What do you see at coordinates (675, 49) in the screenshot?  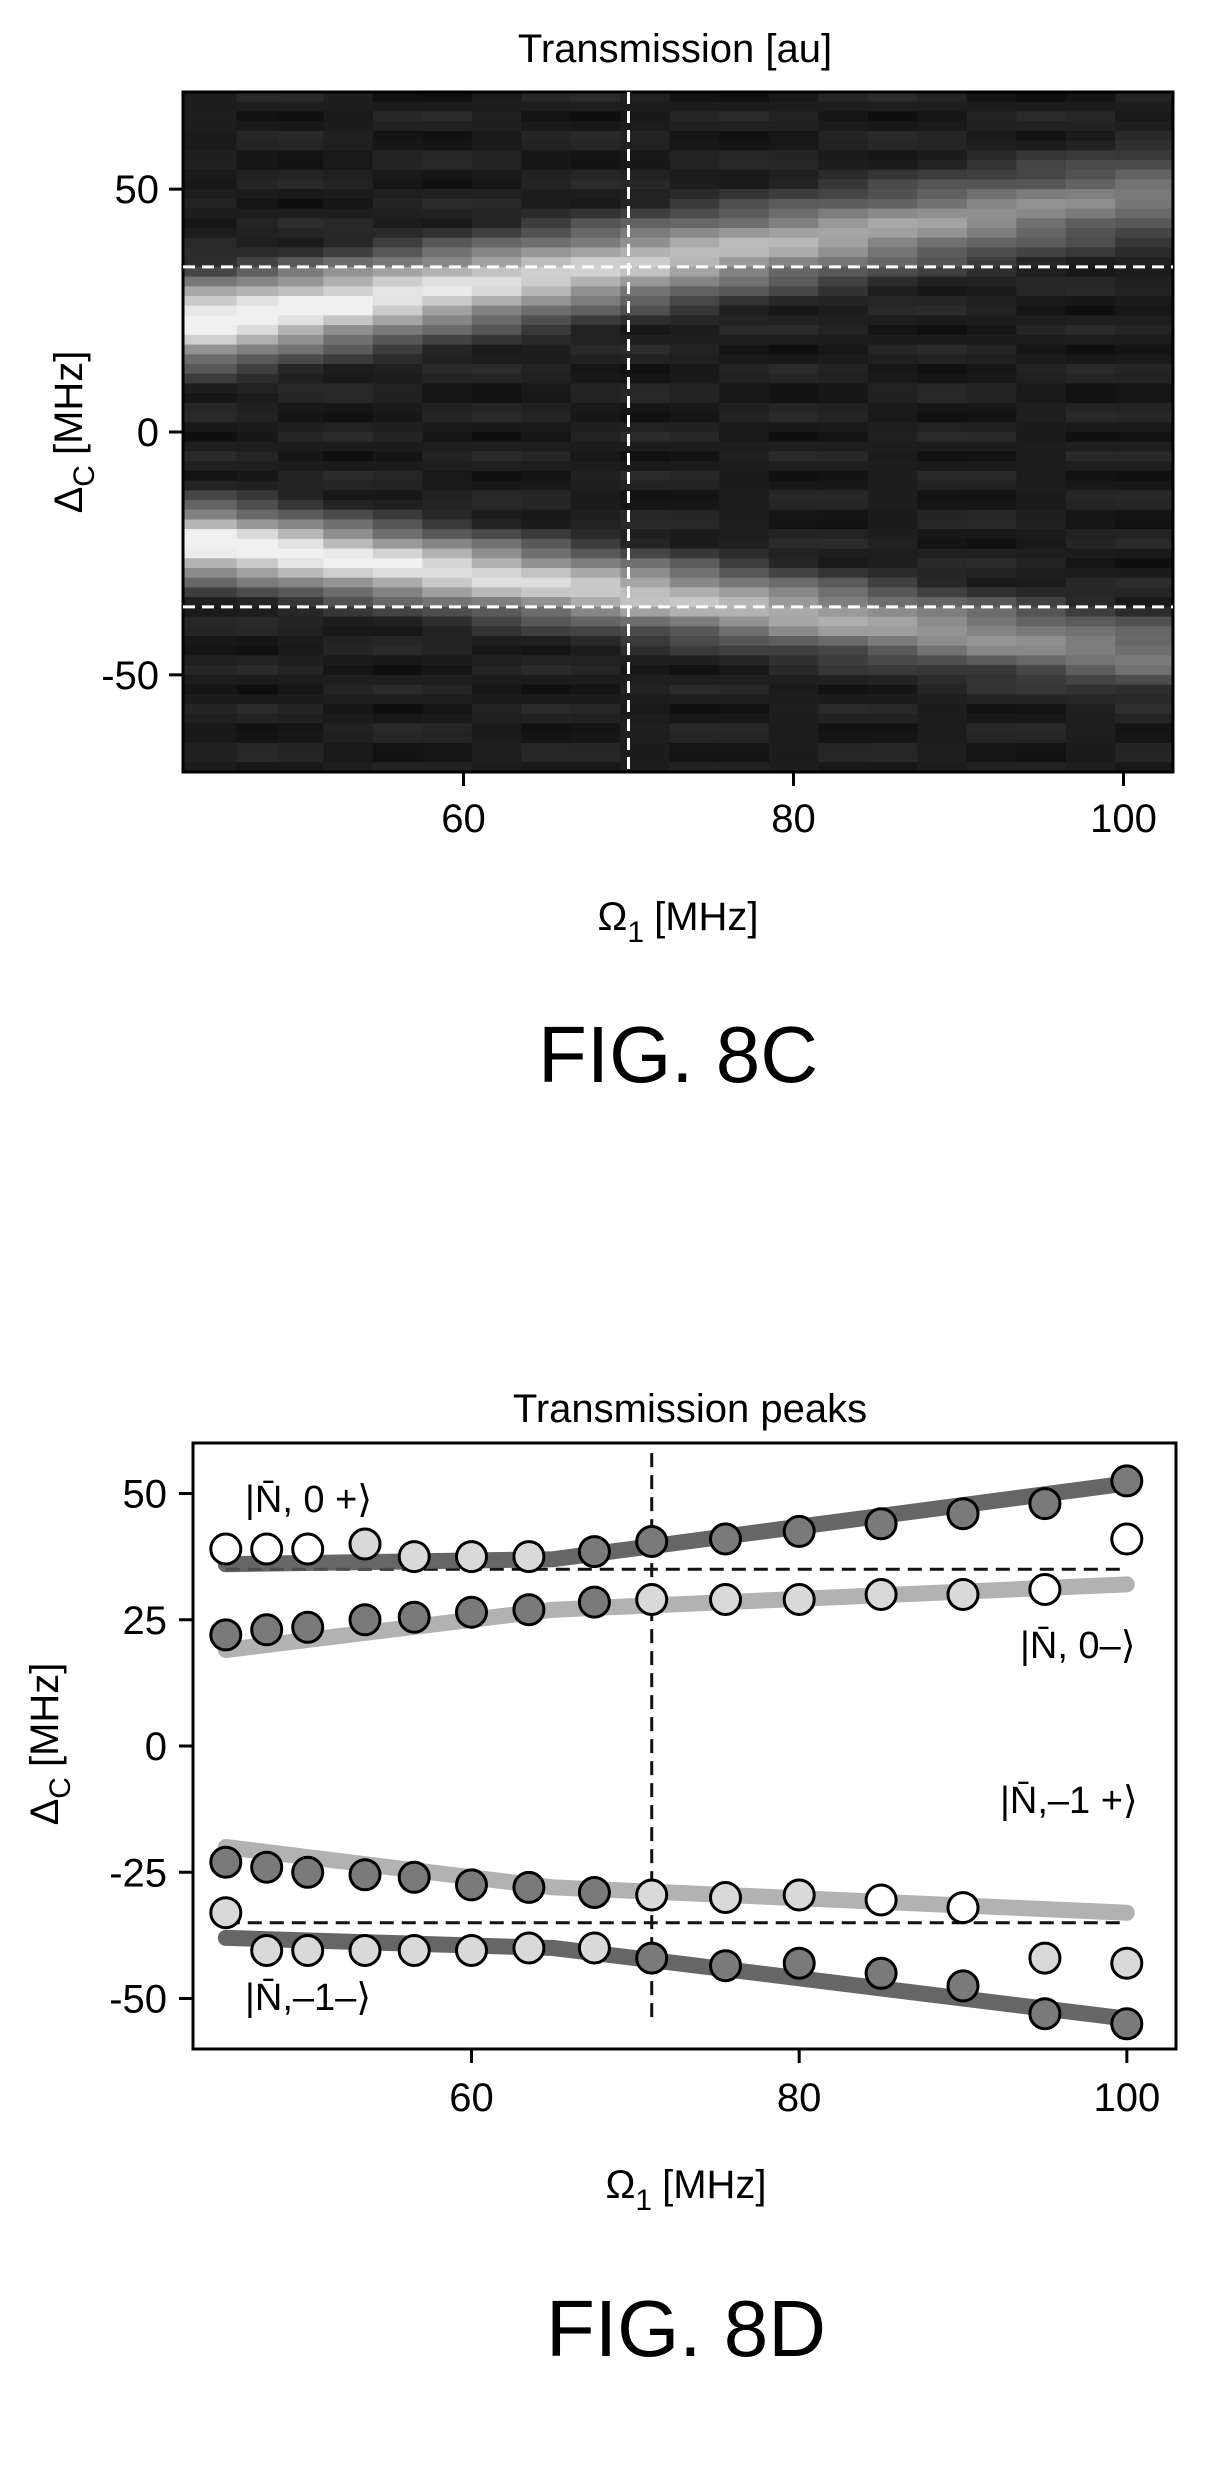 I see `heatmap-title: Transmission [au]` at bounding box center [675, 49].